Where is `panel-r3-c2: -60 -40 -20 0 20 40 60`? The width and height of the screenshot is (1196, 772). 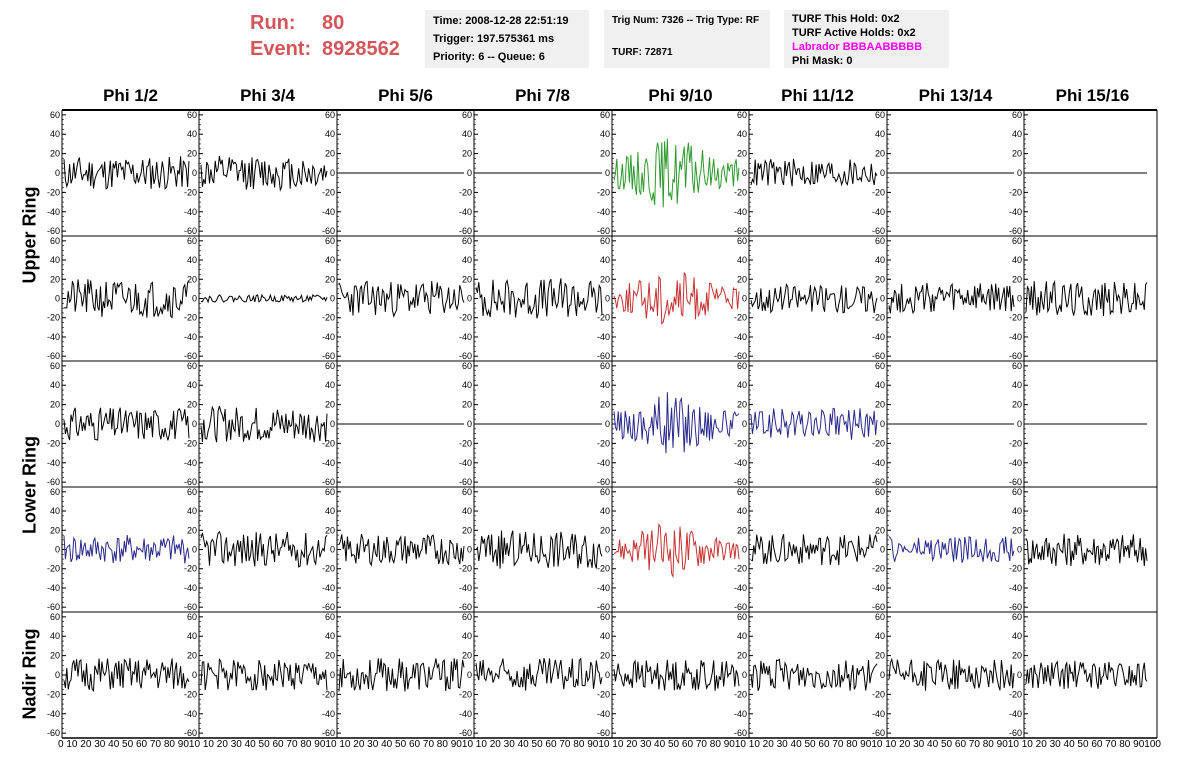 panel-r3-c2: -60 -40 -20 0 20 40 60 is located at coordinates (256, 424).